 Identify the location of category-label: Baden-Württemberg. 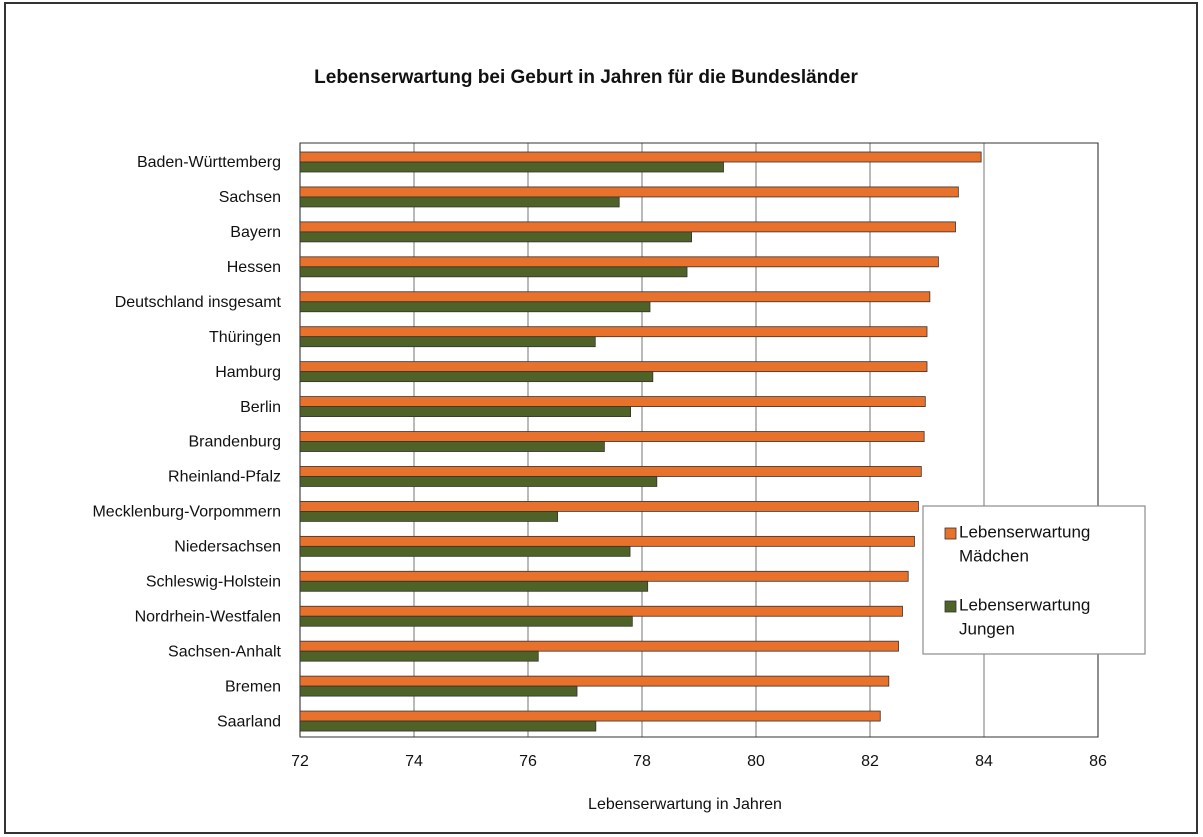
(209, 162).